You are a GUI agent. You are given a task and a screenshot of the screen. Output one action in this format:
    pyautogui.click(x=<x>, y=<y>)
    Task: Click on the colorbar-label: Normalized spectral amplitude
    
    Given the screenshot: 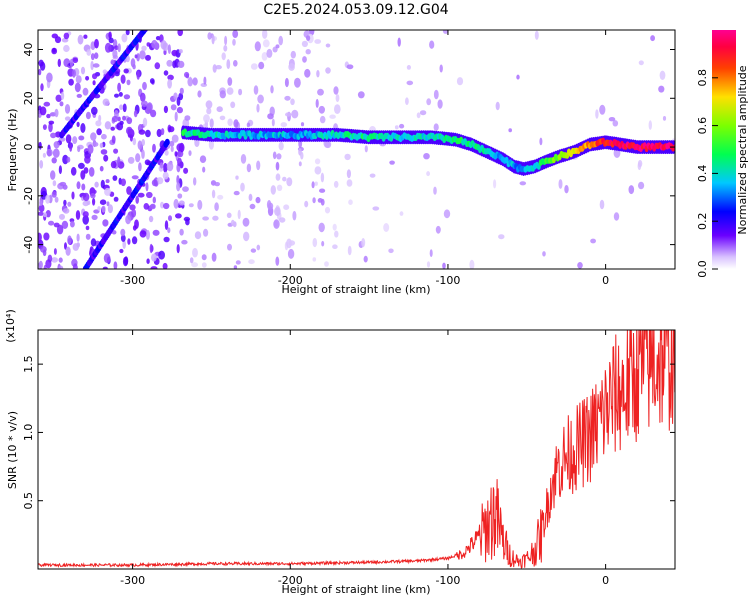 What is the action you would take?
    pyautogui.click(x=742, y=149)
    